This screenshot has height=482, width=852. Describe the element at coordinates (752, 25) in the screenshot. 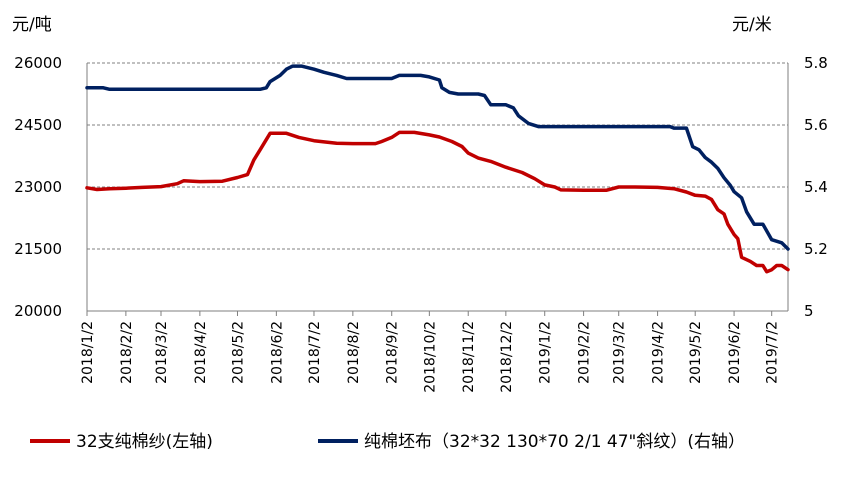

I see `right-axis-unit: 元/米` at that location.